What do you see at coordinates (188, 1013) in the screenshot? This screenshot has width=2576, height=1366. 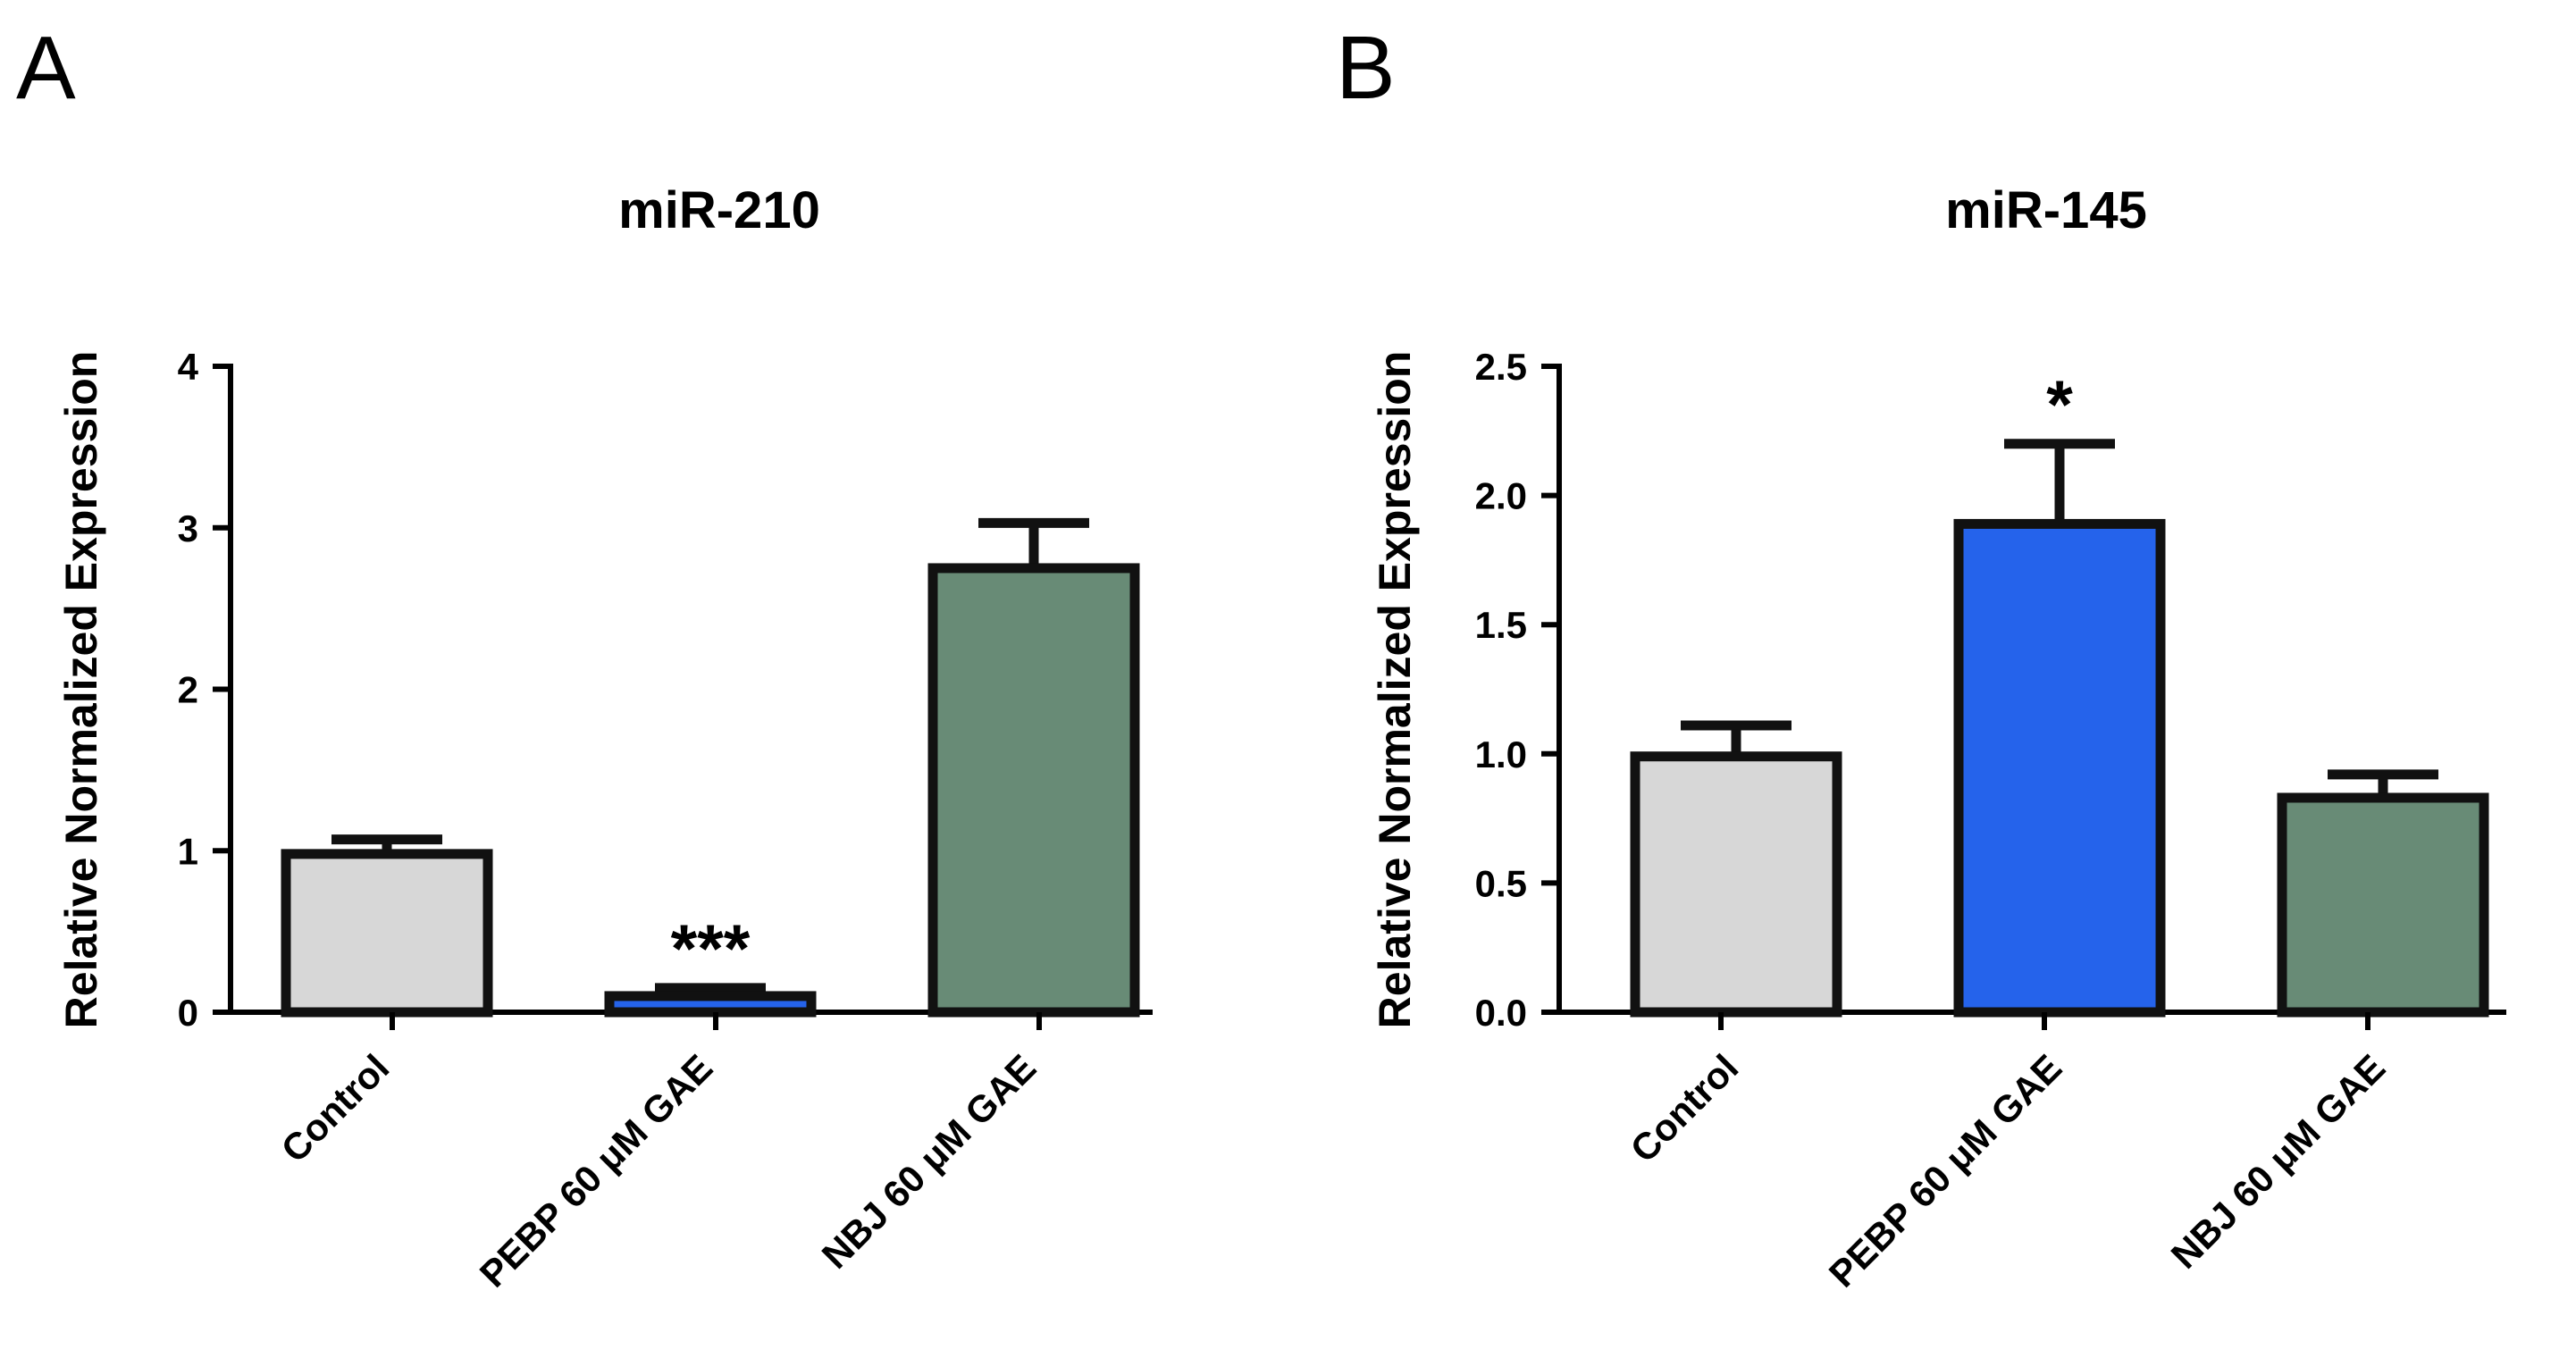 I see `y-tick-label: 0` at bounding box center [188, 1013].